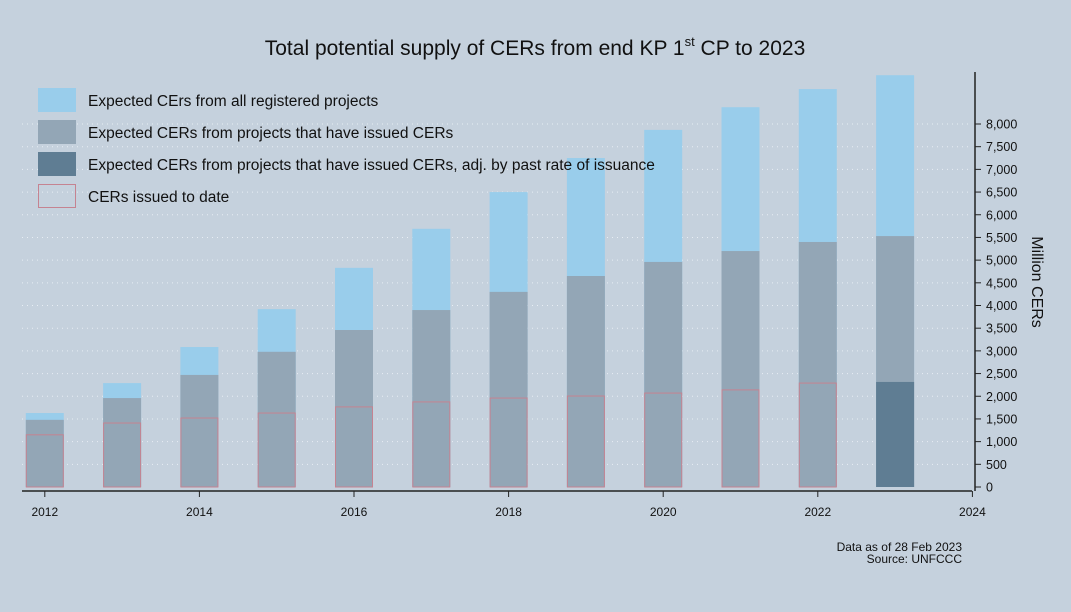  Describe the element at coordinates (585, 381) in the screenshot. I see `bar-series1-2019` at that location.